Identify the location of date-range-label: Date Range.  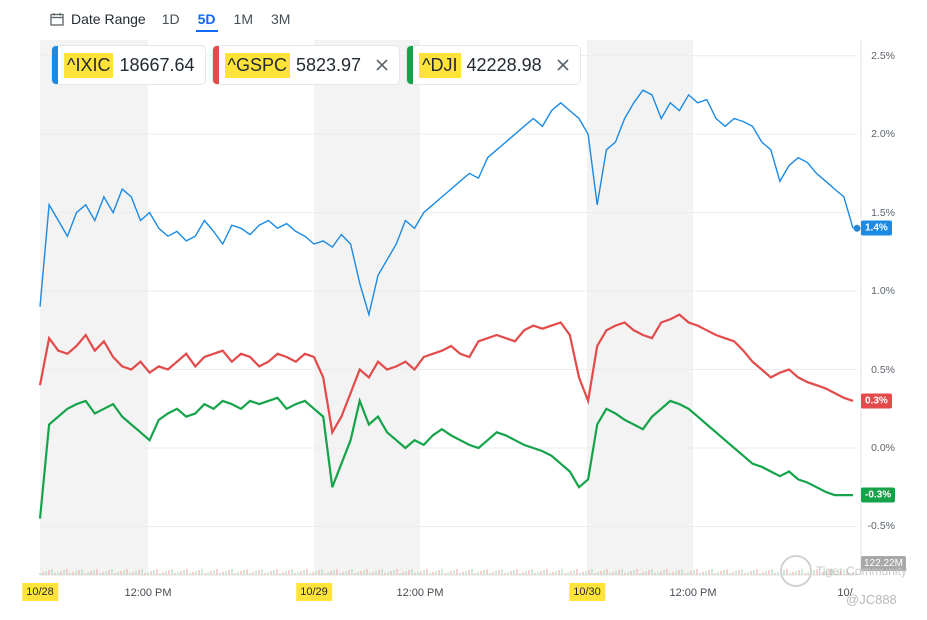
(108, 19).